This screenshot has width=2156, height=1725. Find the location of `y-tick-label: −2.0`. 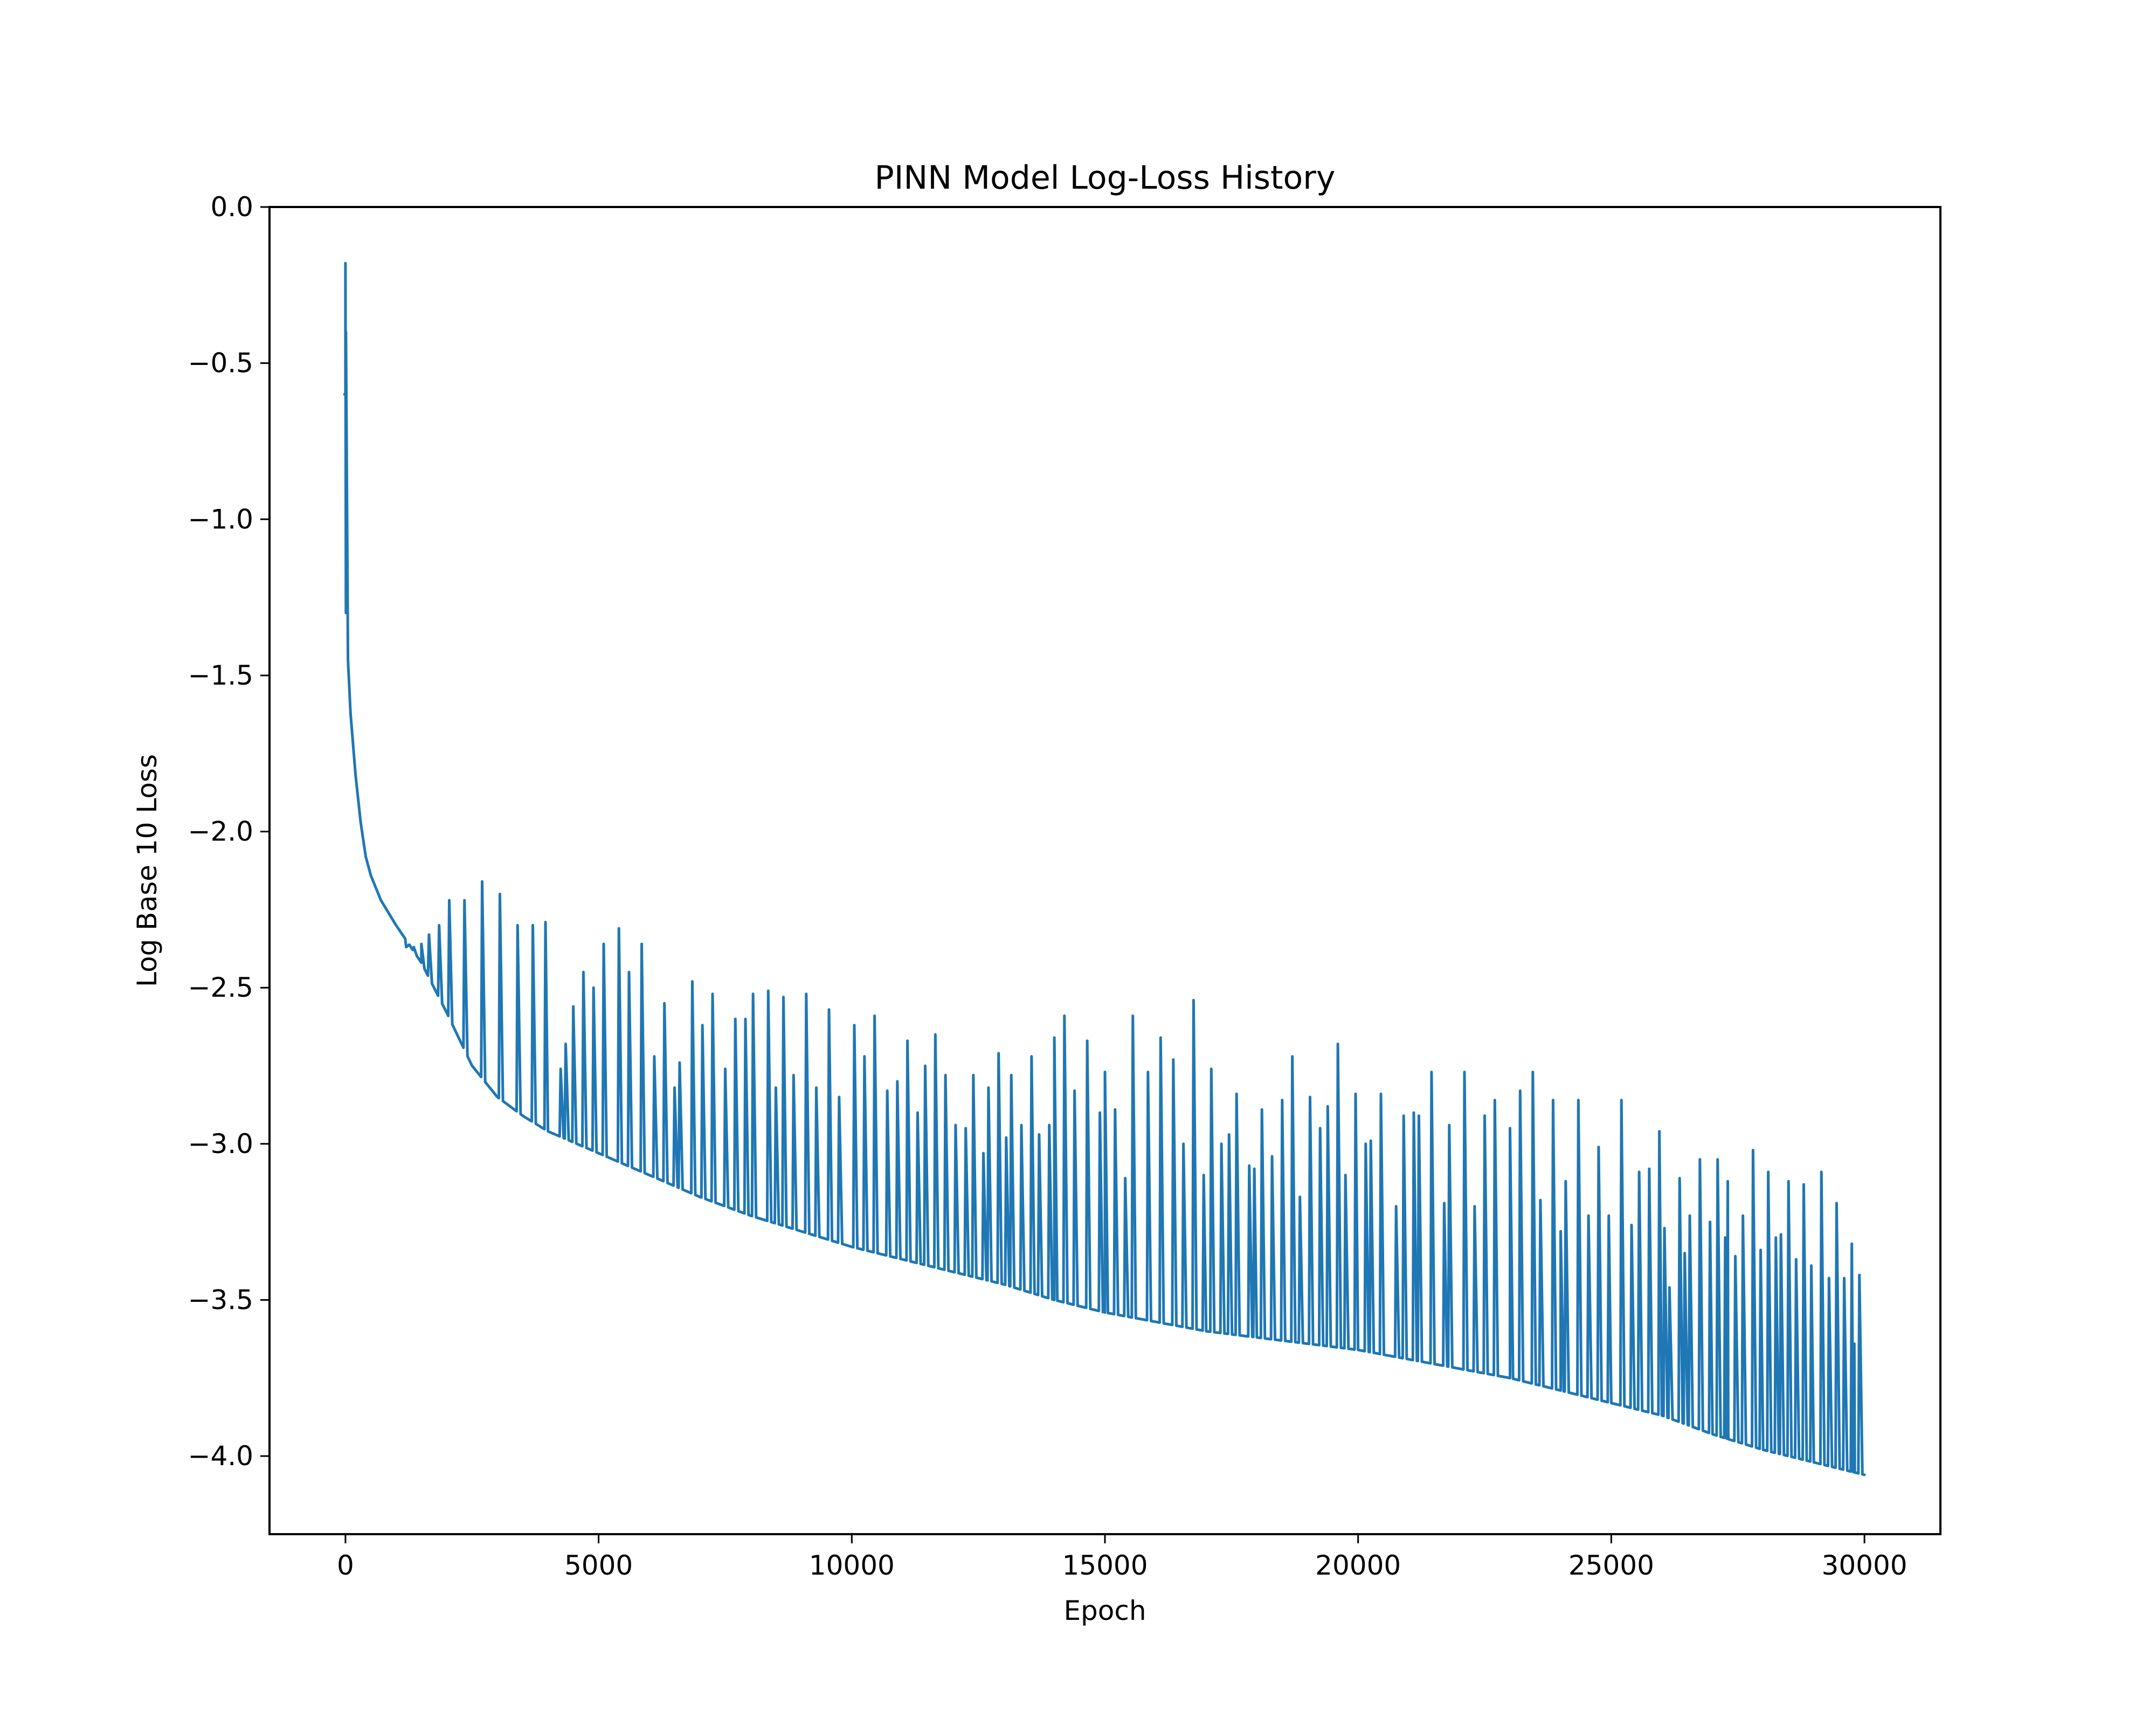

y-tick-label: −2.0 is located at coordinates (220, 831).